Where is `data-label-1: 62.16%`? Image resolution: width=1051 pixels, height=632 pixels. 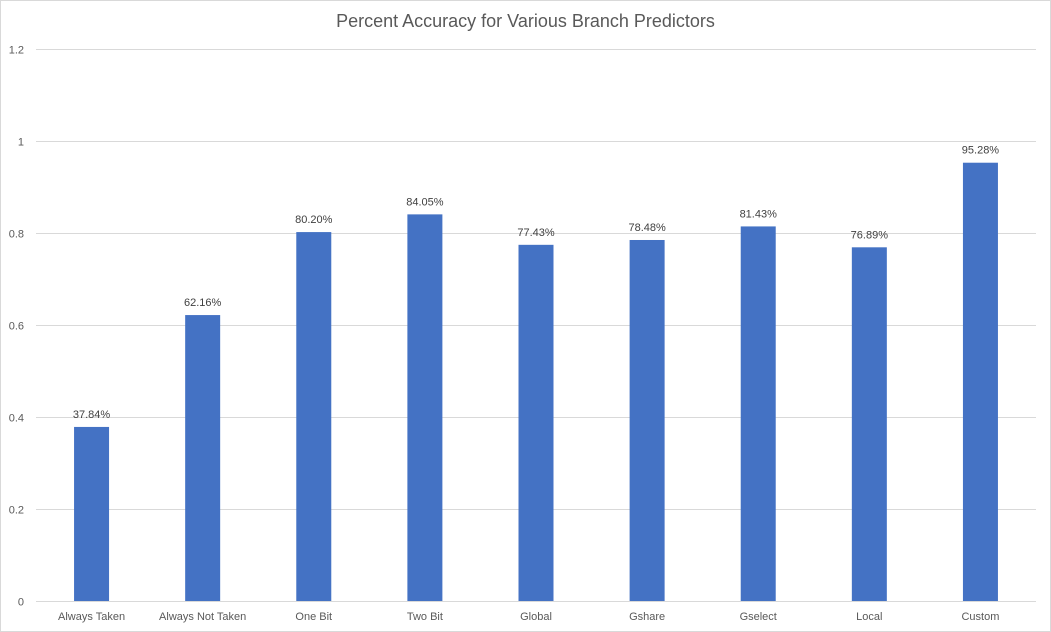 data-label-1: 62.16% is located at coordinates (203, 303).